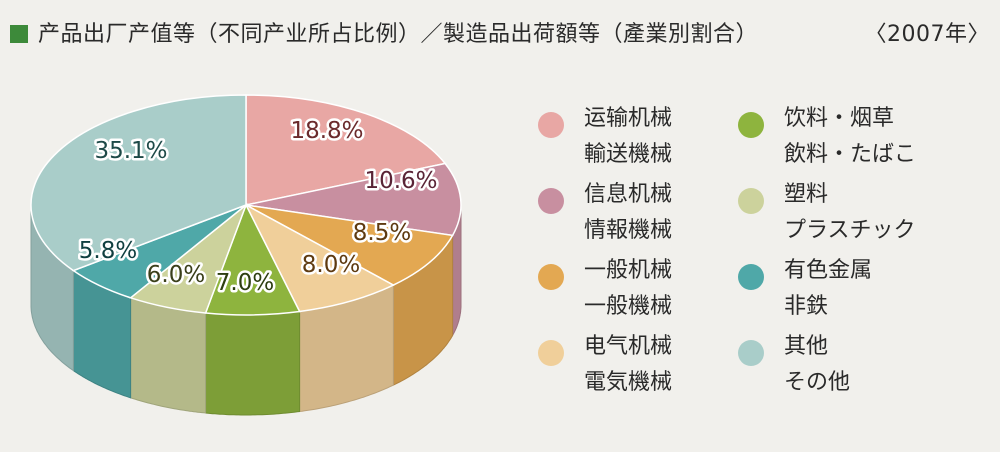  What do you see at coordinates (628, 194) in the screenshot?
I see `legend-label-cn: 信息机械` at bounding box center [628, 194].